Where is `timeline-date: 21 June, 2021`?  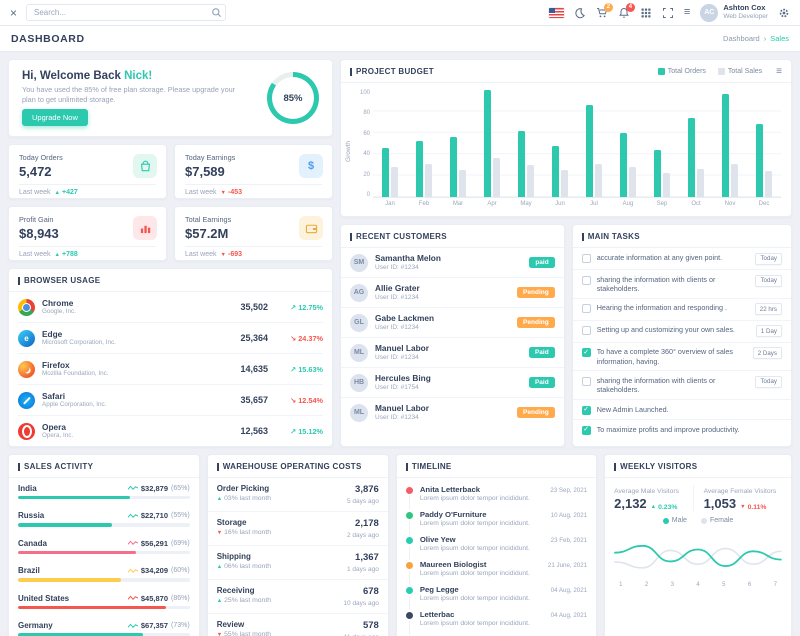
timeline-date: 21 June, 2021 is located at coordinates (567, 565).